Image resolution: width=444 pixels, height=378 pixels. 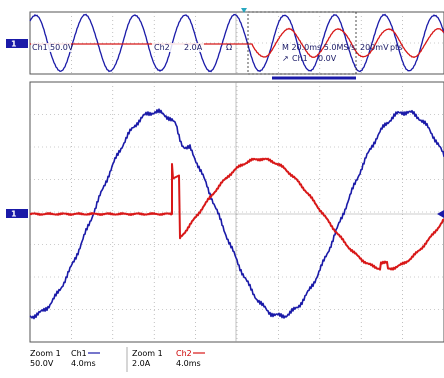 I want to click on record-length-unit: pts, so click(x=396, y=47).